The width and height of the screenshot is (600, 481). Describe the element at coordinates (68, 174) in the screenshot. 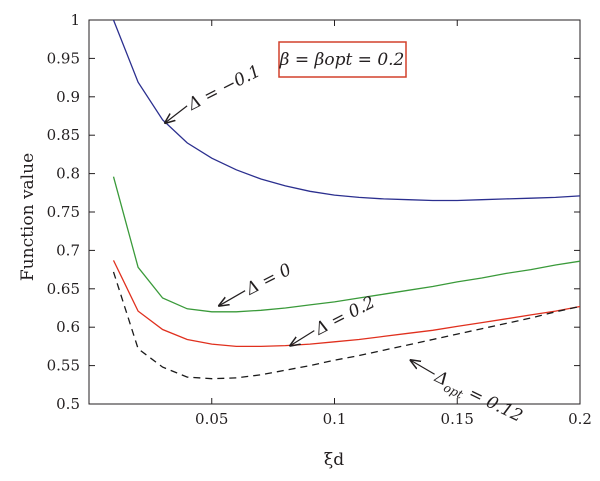

I see `y-tick-label: 0.8` at that location.